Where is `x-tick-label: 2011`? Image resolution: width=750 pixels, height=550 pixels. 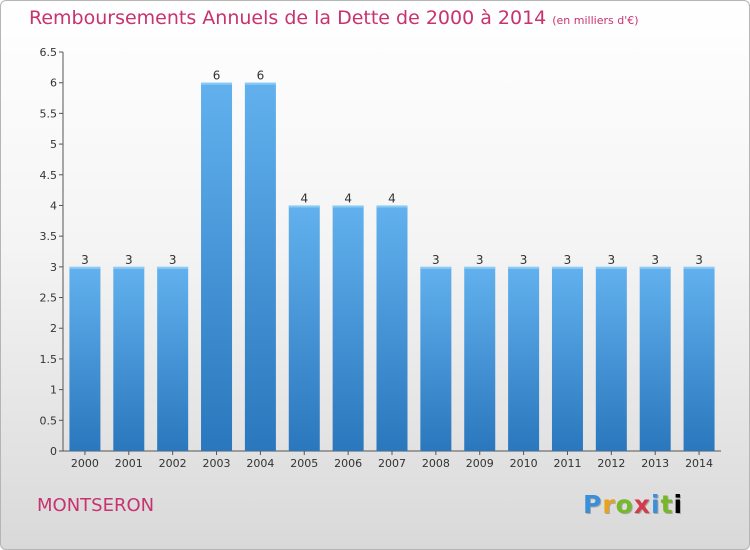
x-tick-label: 2011 is located at coordinates (567, 463).